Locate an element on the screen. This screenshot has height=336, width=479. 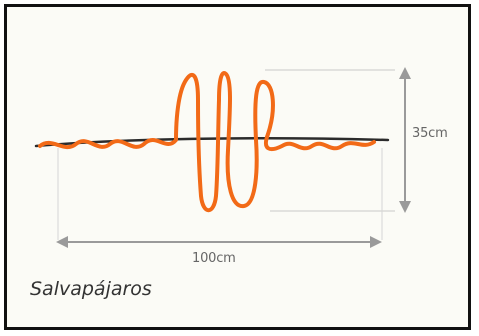
width-arrow-left is located at coordinates (62, 242).